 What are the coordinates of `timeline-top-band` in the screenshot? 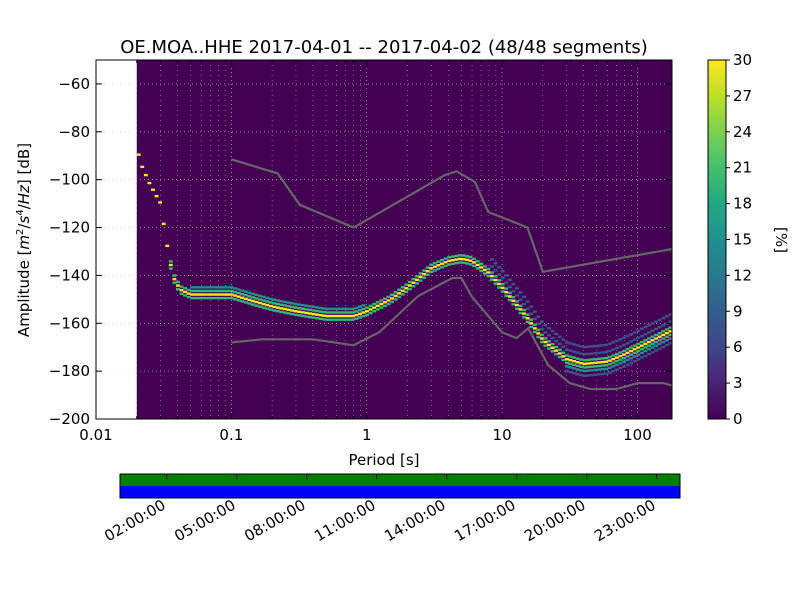 It's located at (400, 480).